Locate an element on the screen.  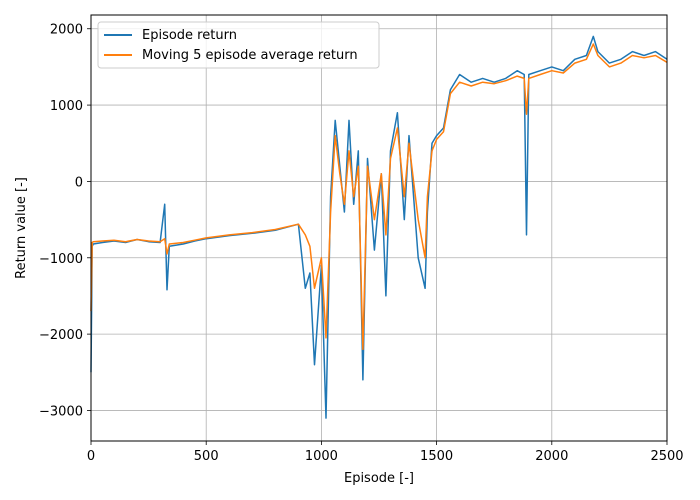
x-axis-ticks: 0 500 1000 1500 2000 2500 is located at coordinates (385, 452).